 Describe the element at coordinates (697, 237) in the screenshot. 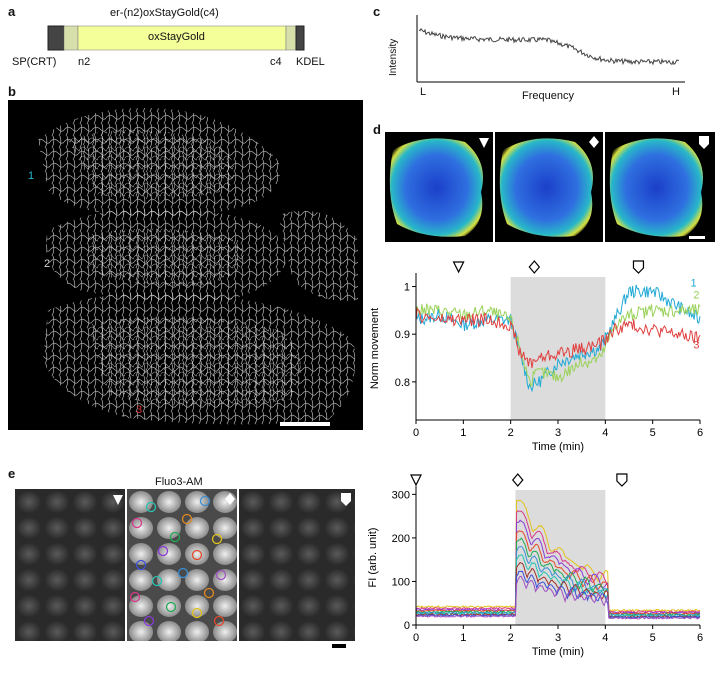

I see `heatmap-scale-bar` at that location.